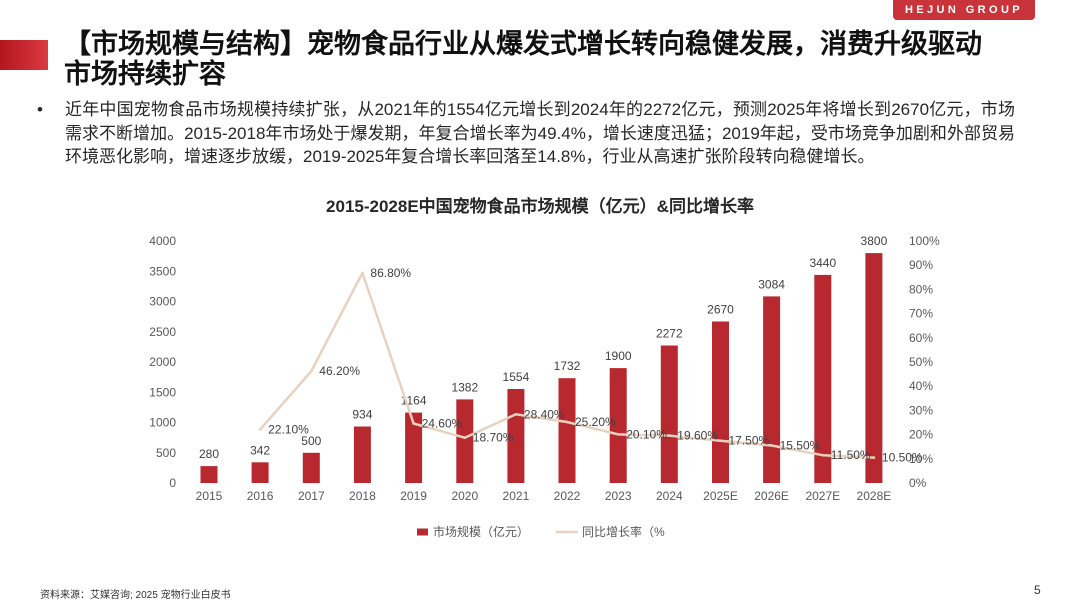 This screenshot has width=1080, height=607. I want to click on growth-rate-point-2022, so click(567, 422).